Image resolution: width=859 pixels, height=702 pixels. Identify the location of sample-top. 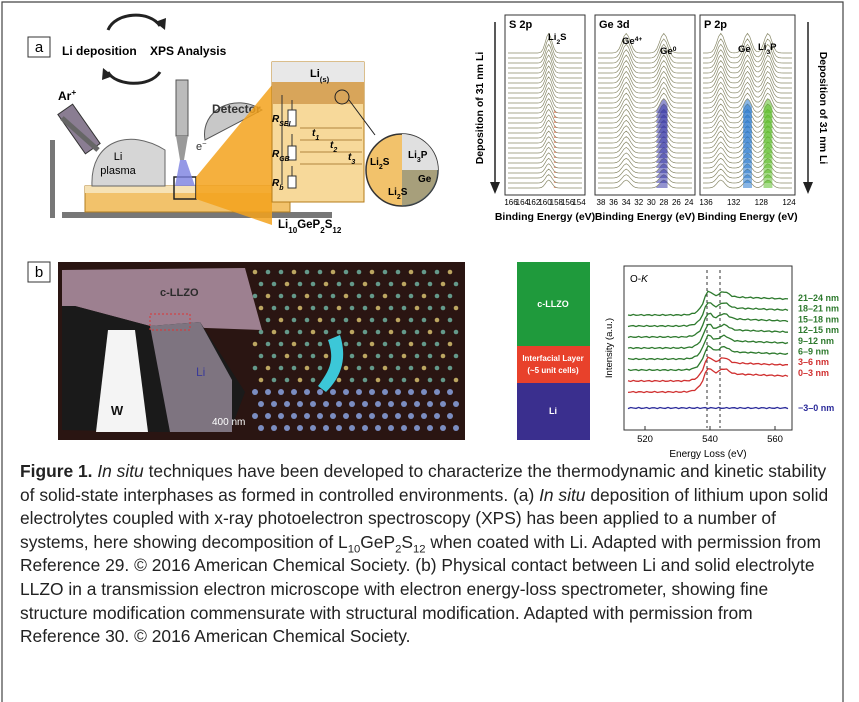
(187, 189).